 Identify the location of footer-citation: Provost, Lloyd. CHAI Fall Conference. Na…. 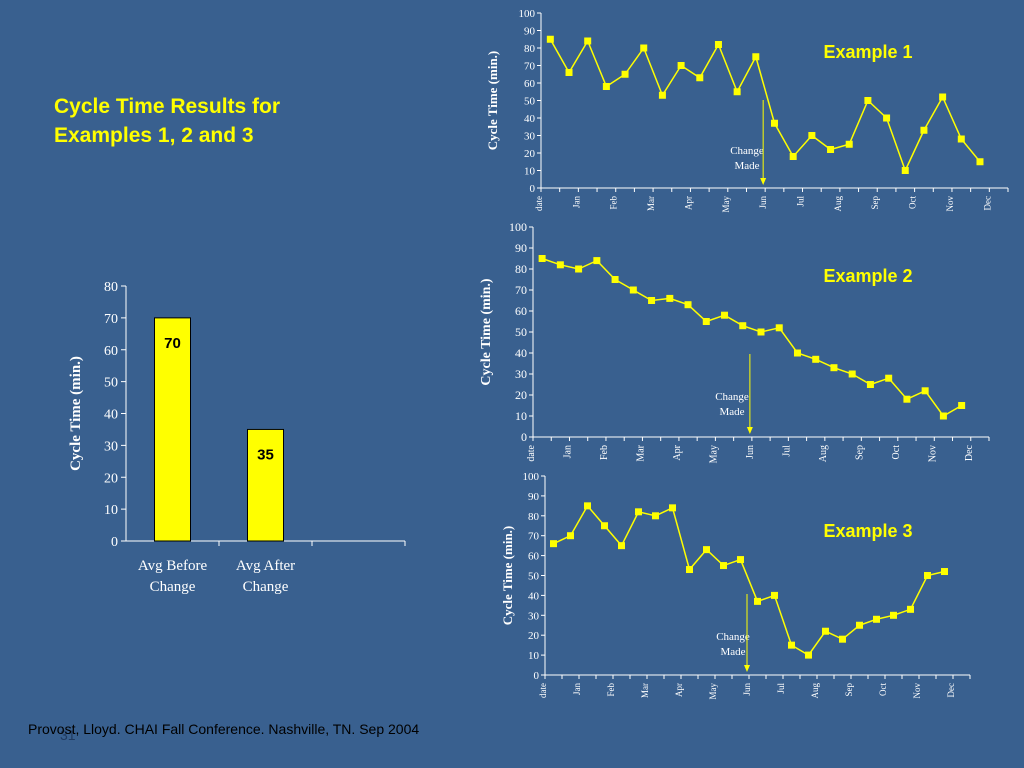
(224, 729).